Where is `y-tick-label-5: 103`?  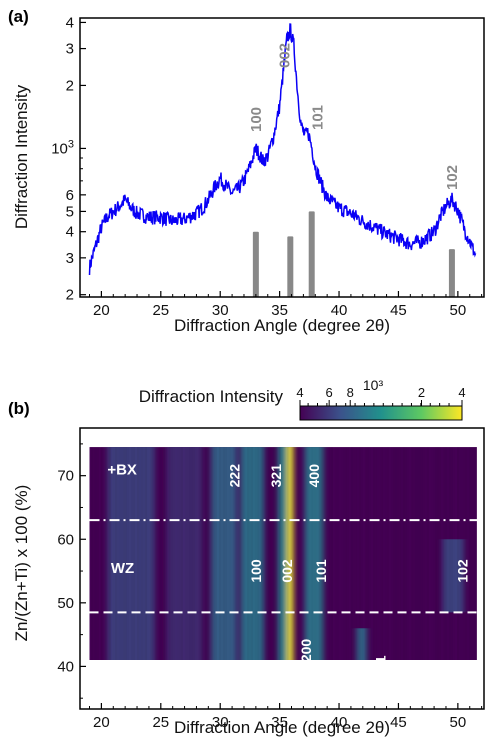
y-tick-label-5: 103 is located at coordinates (62, 147).